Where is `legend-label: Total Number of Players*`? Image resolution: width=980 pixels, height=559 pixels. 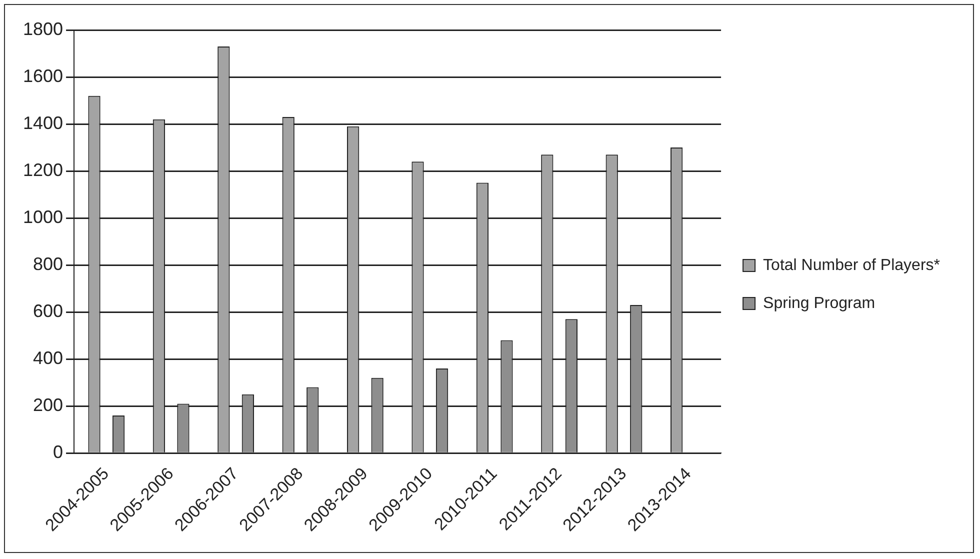 legend-label: Total Number of Players* is located at coordinates (851, 265).